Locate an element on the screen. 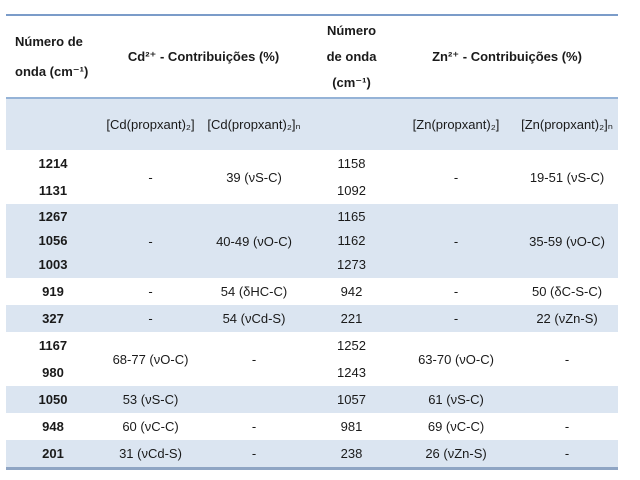 This screenshot has height=480, width=640. zn-wavenumber-cell: 981 is located at coordinates (351, 426).